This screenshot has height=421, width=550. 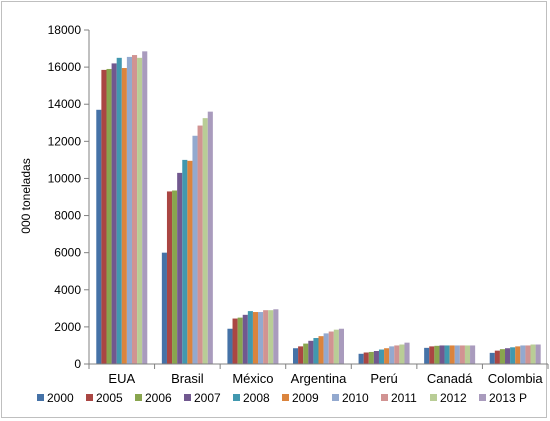 What do you see at coordinates (65, 178) in the screenshot?
I see `y-tick-label: 10000` at bounding box center [65, 178].